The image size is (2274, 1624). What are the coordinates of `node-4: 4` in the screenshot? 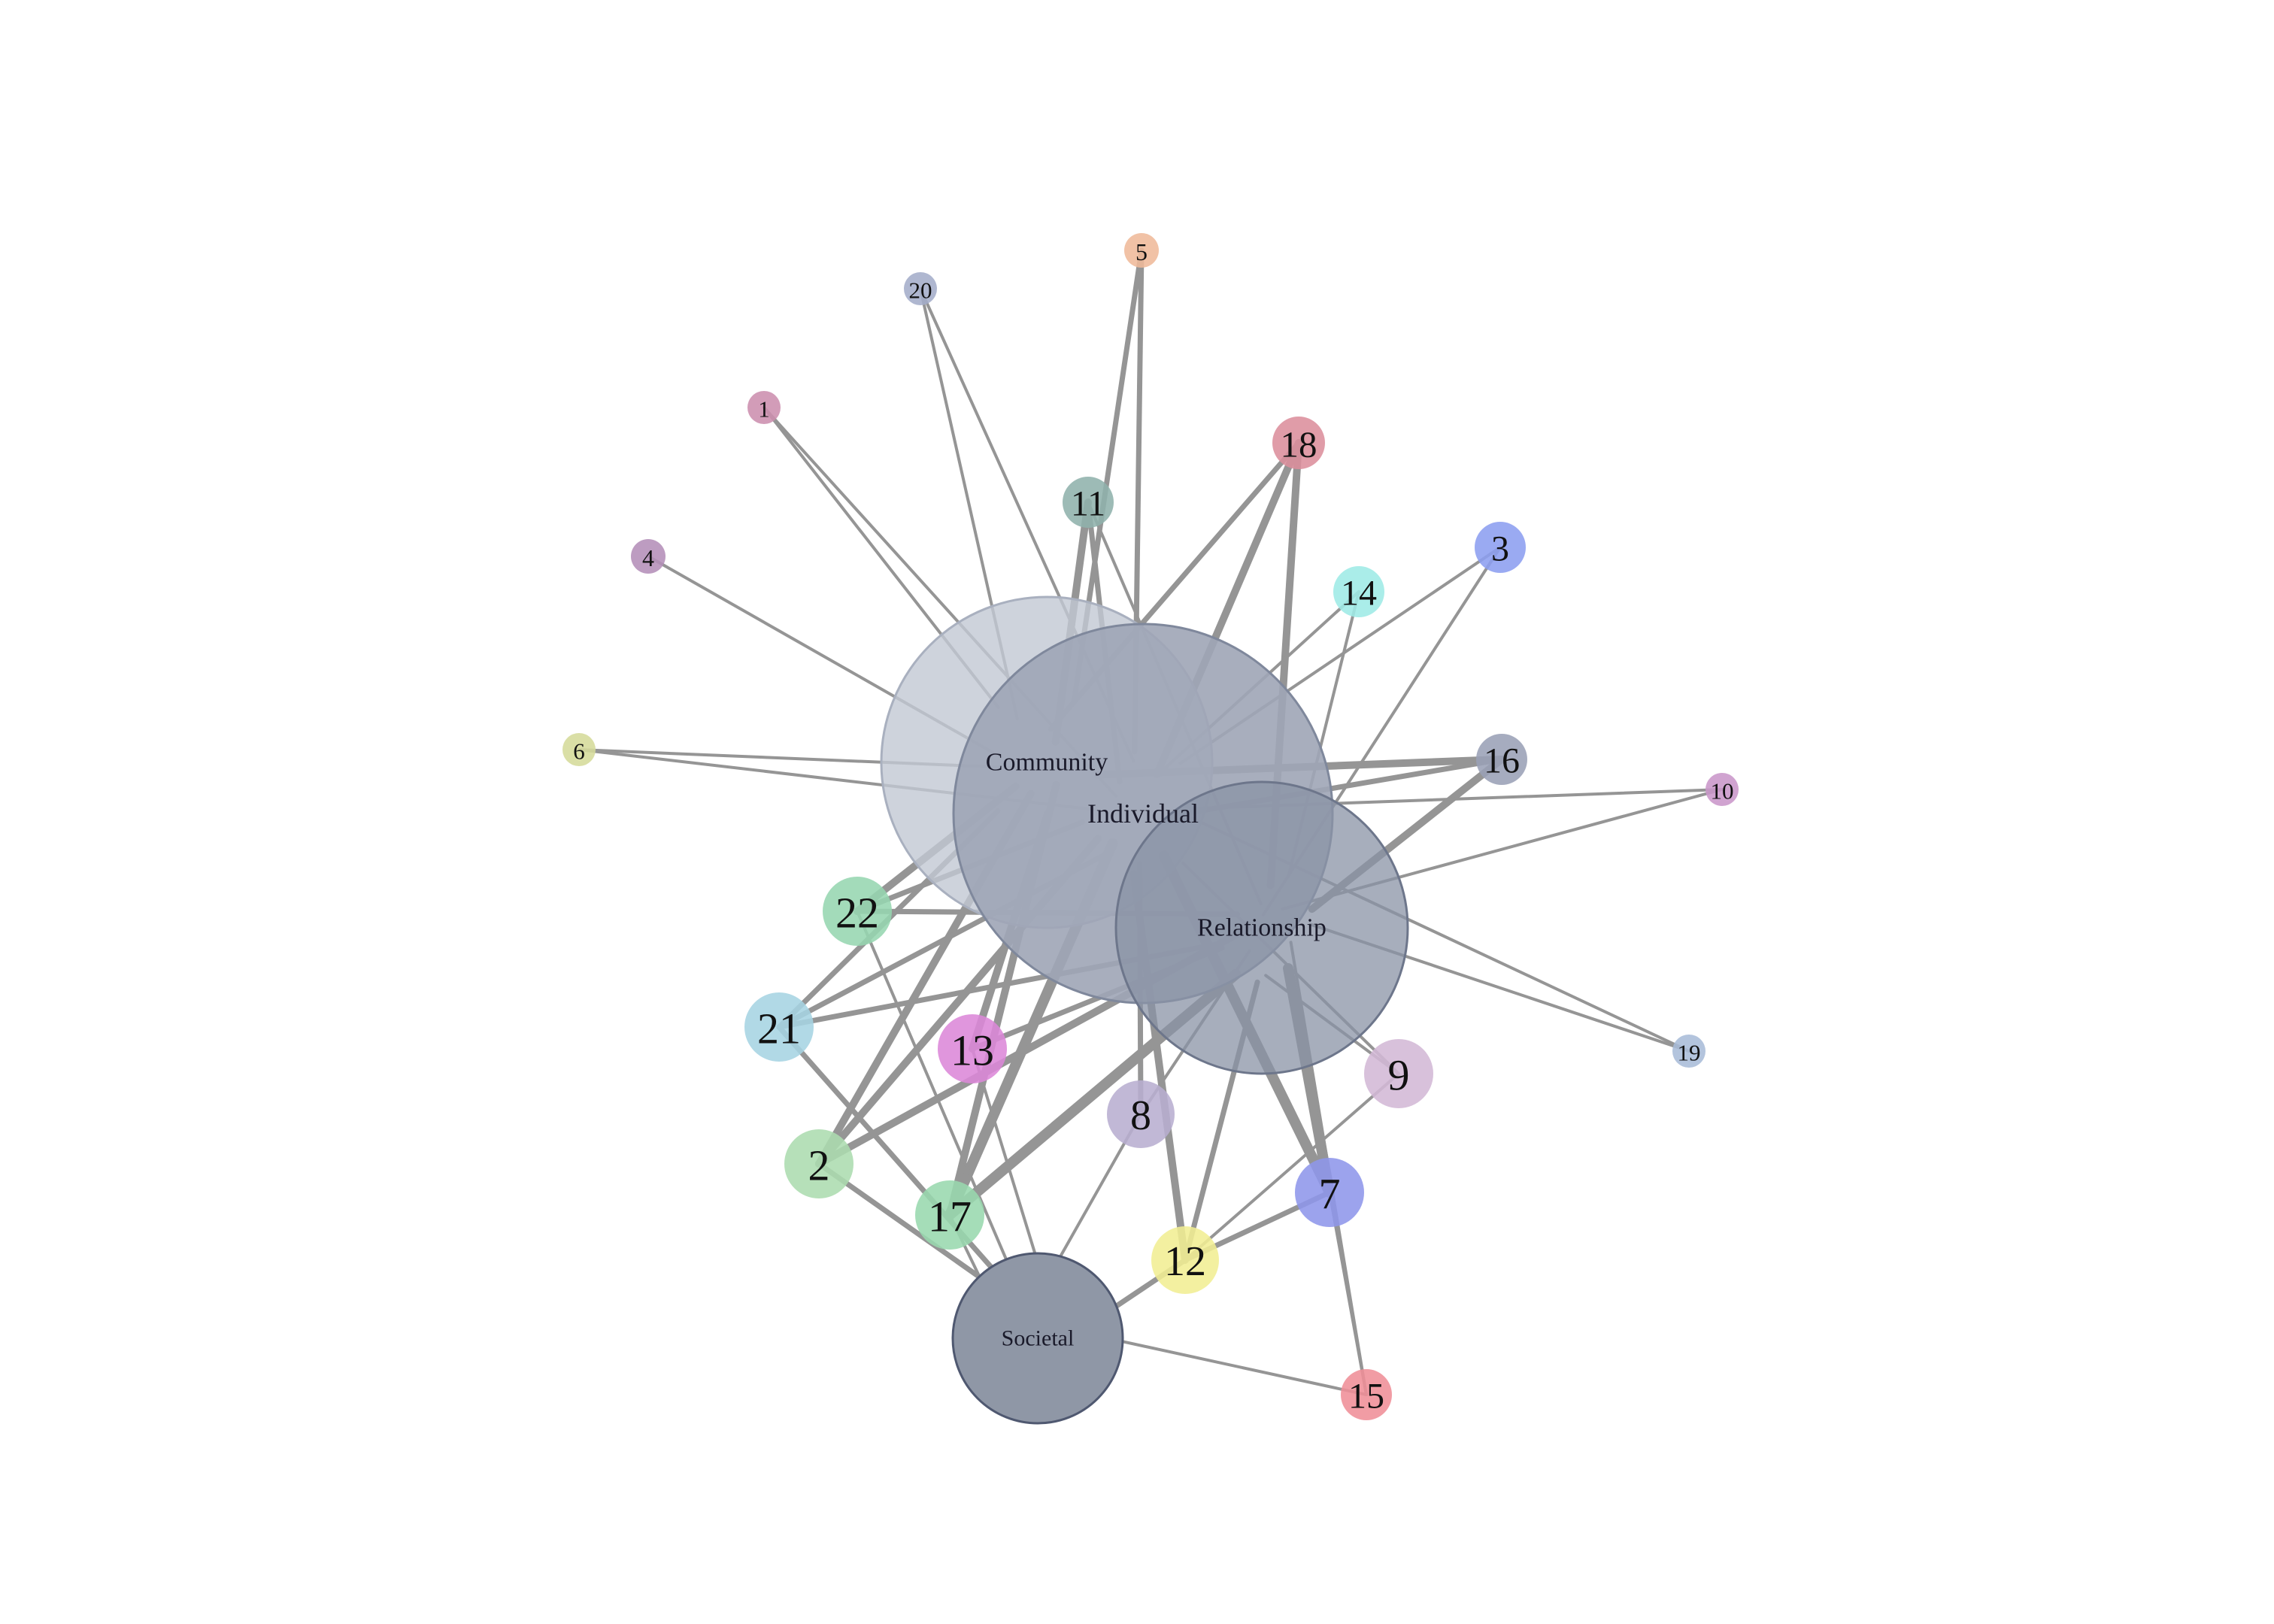 It's located at (648, 556).